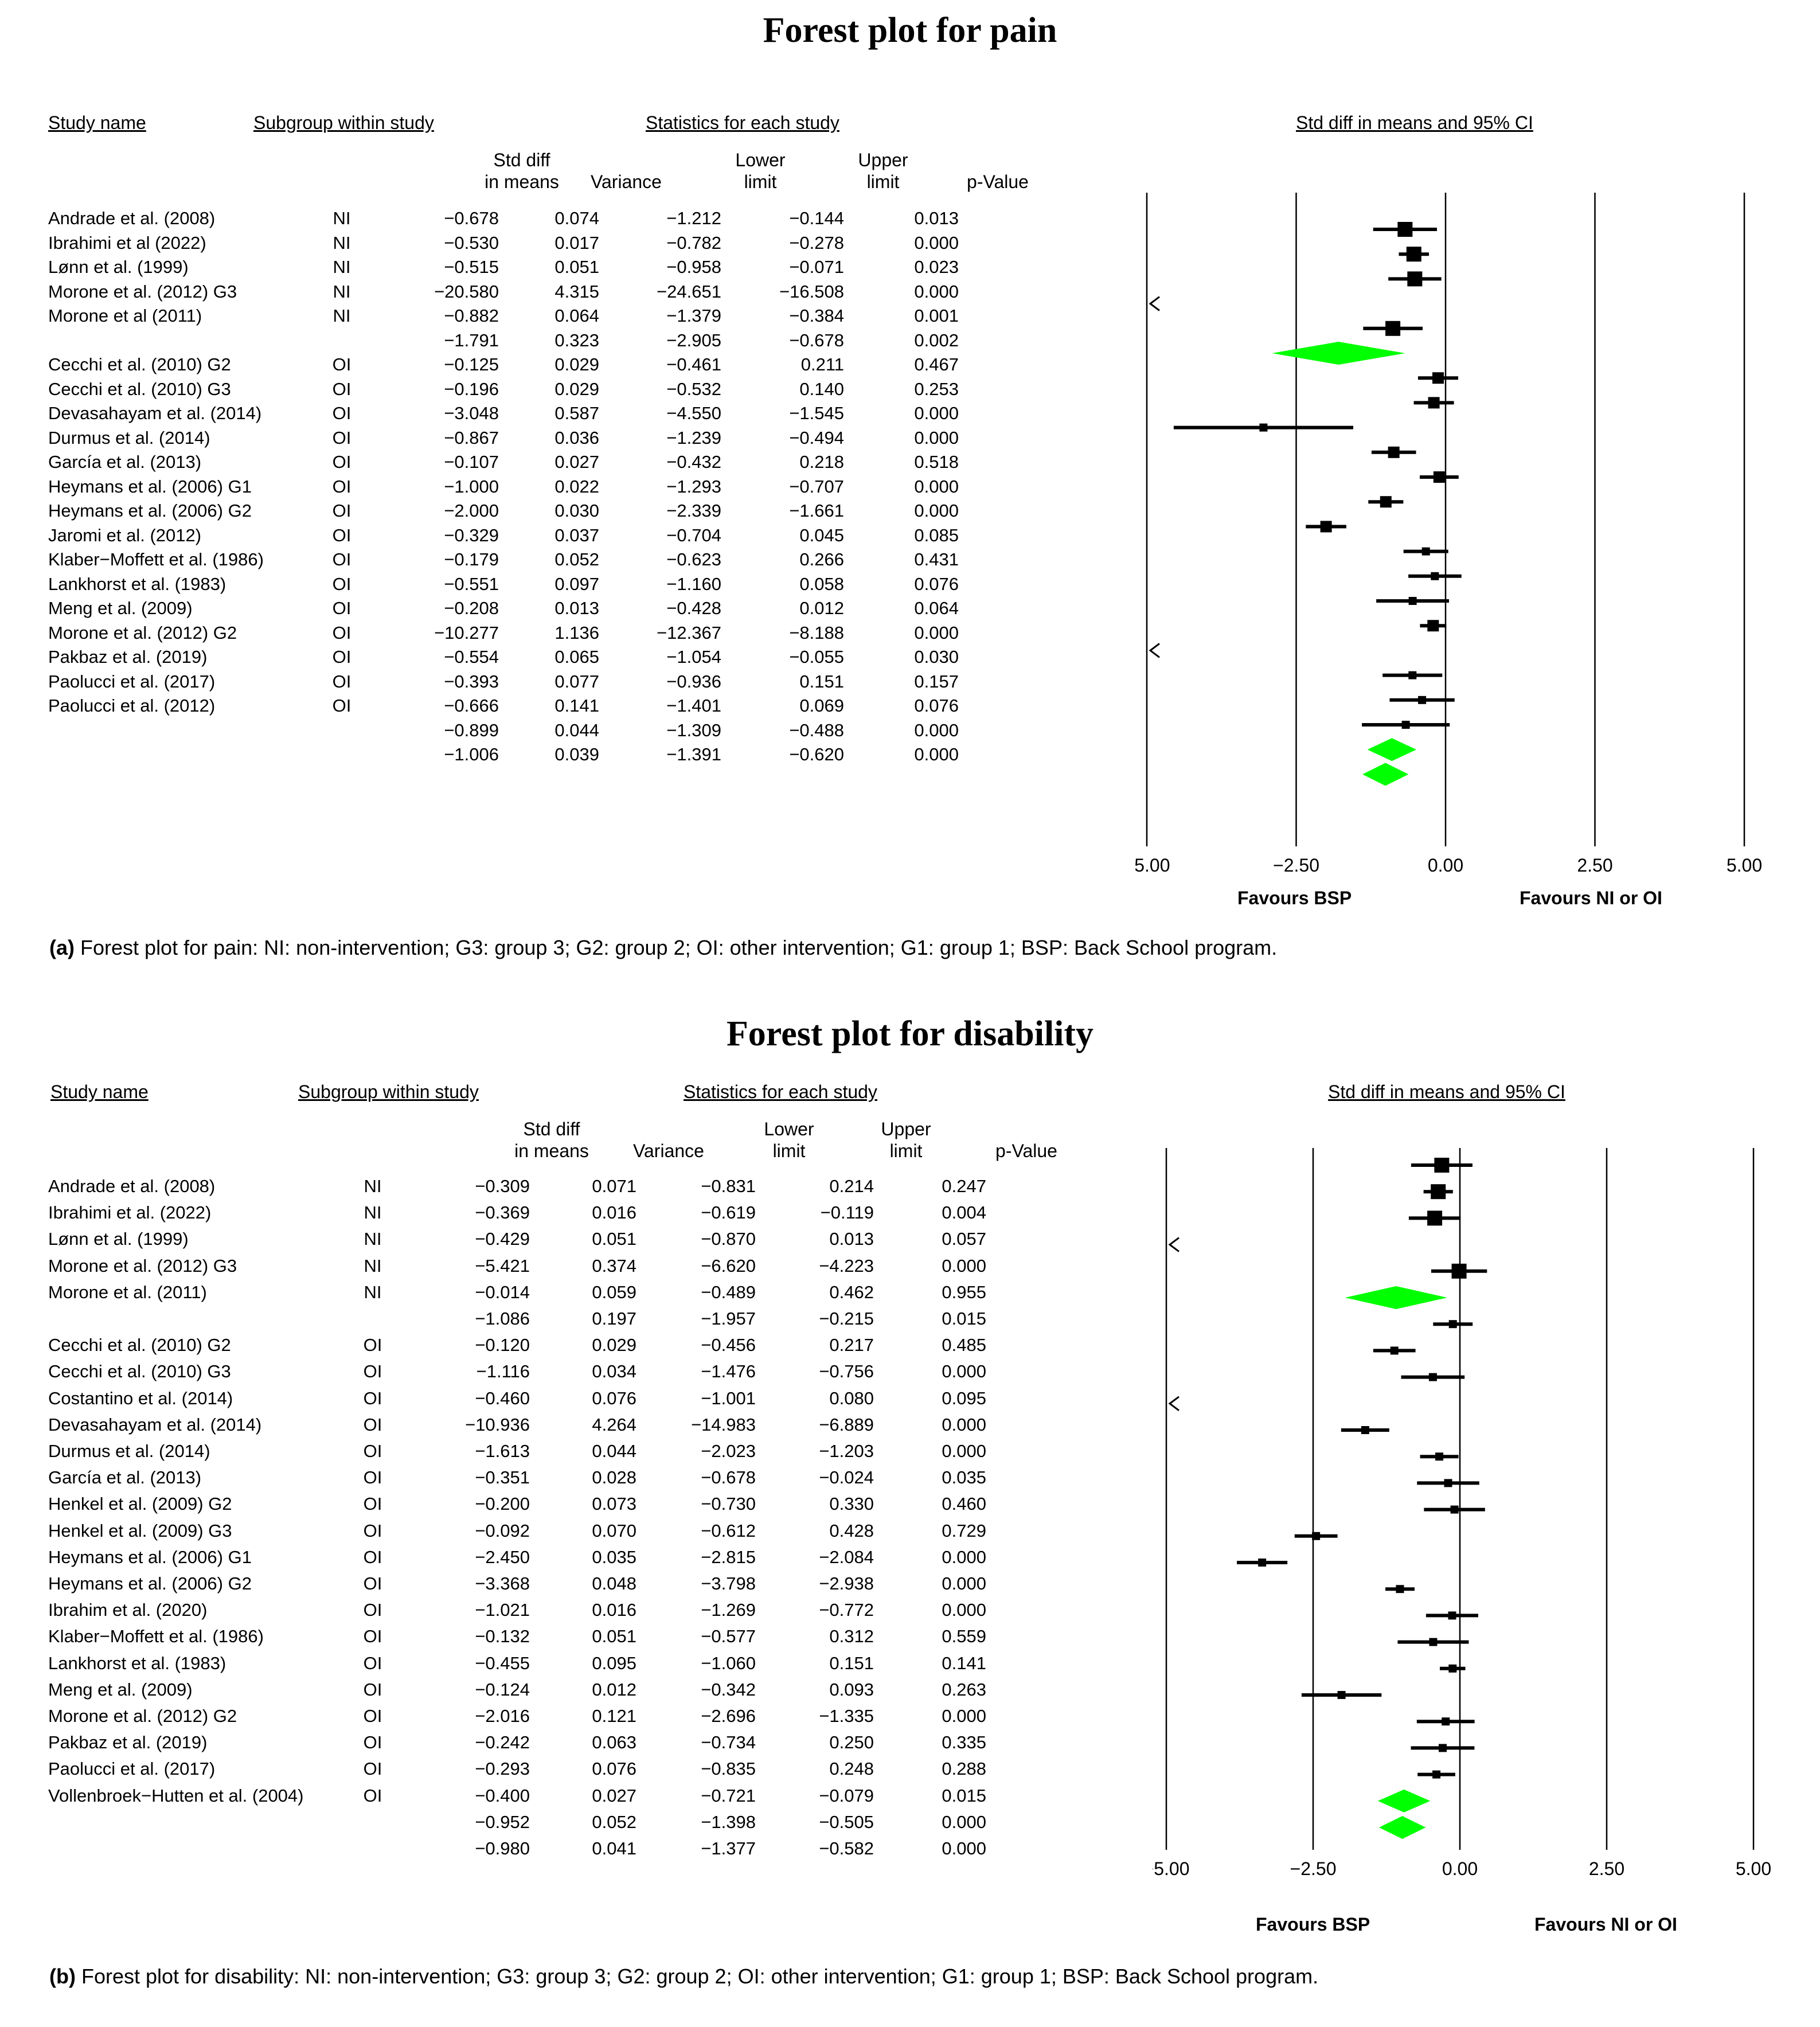  I want to click on study-name-cell: Heymans et al. (2006) G2, so click(150, 1583).